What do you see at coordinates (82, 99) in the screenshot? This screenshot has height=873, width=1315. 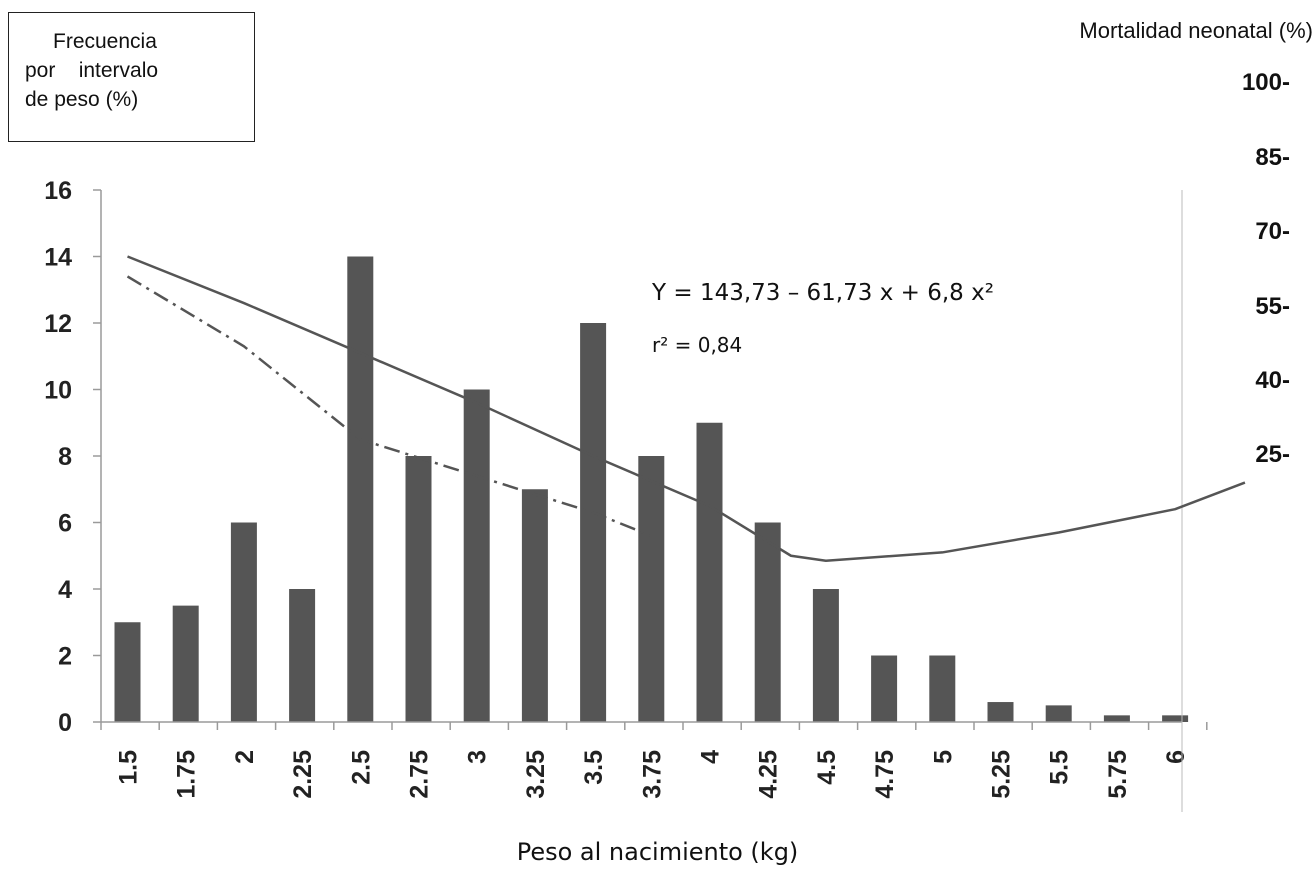 I see `left-axis-title-line-3: de peso (%)` at bounding box center [82, 99].